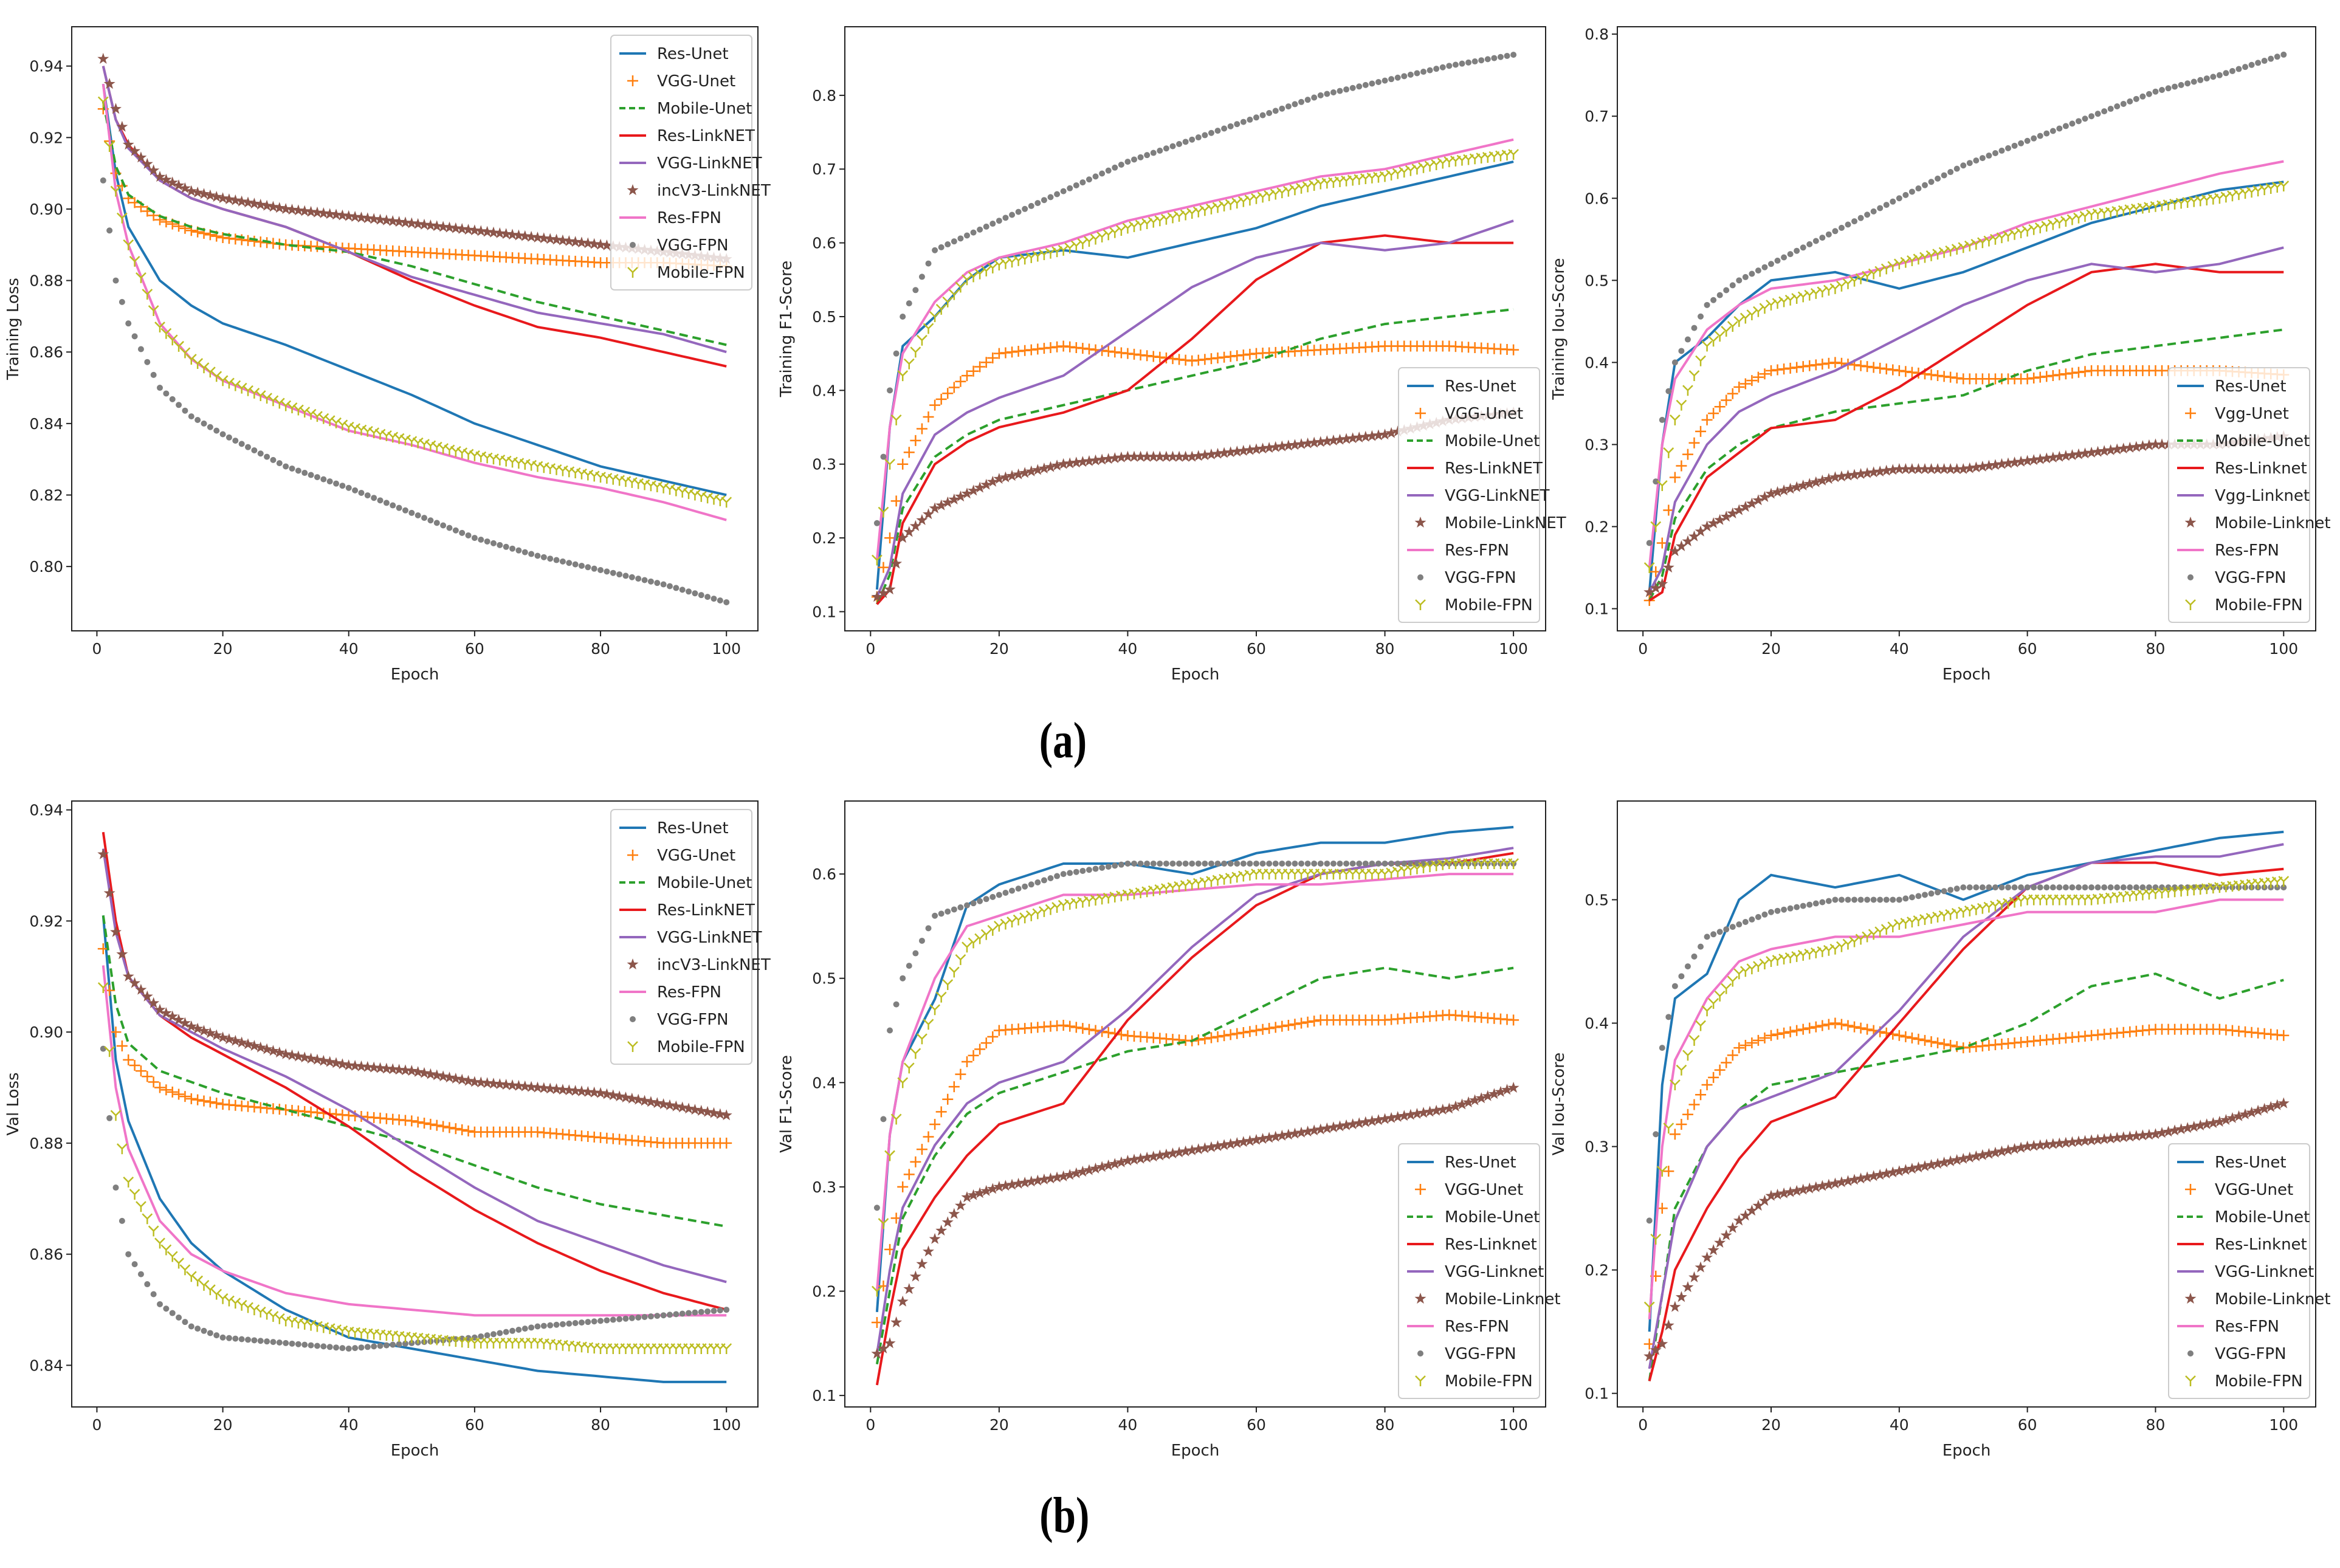  Describe the element at coordinates (824, 538) in the screenshot. I see `y-tick-label: 0.2` at that location.